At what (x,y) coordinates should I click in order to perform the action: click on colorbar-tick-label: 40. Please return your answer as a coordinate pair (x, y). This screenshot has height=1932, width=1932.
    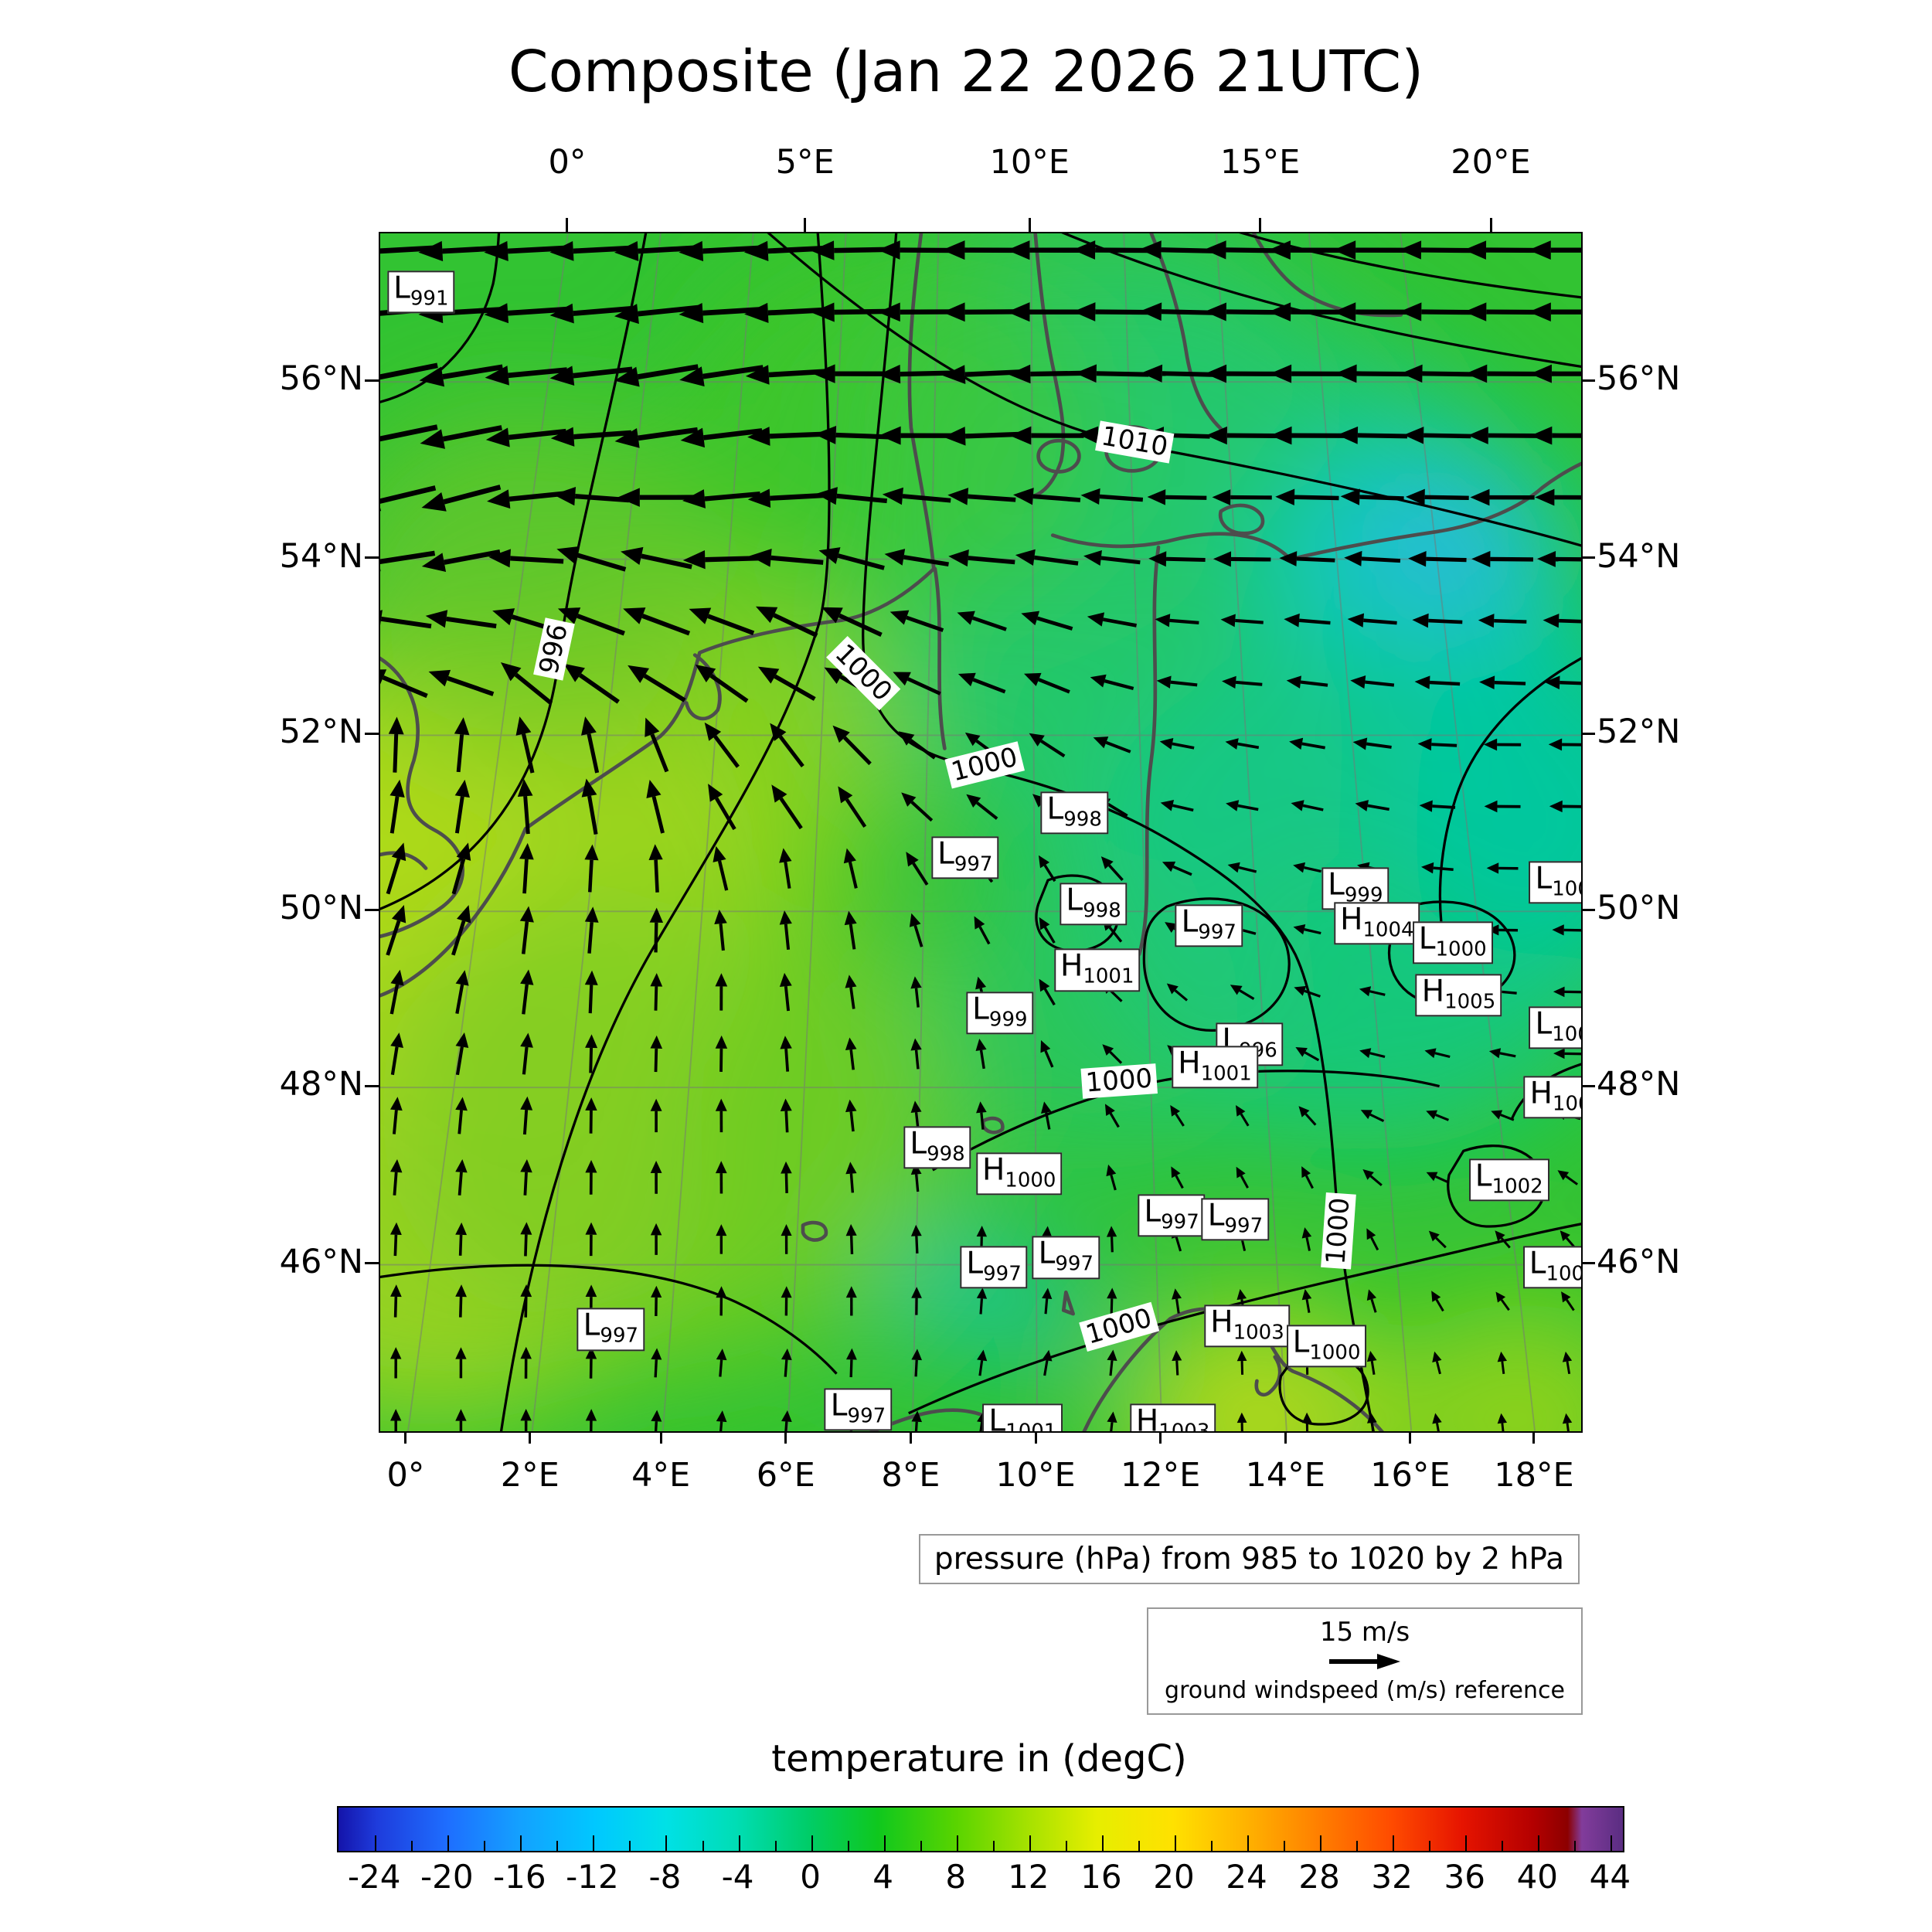
    Looking at the image, I should click on (1538, 1877).